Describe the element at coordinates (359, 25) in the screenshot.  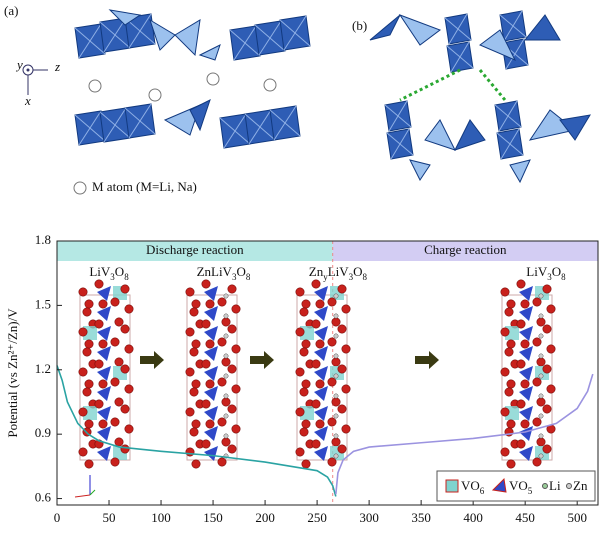
I see `panel-label: (b)` at that location.